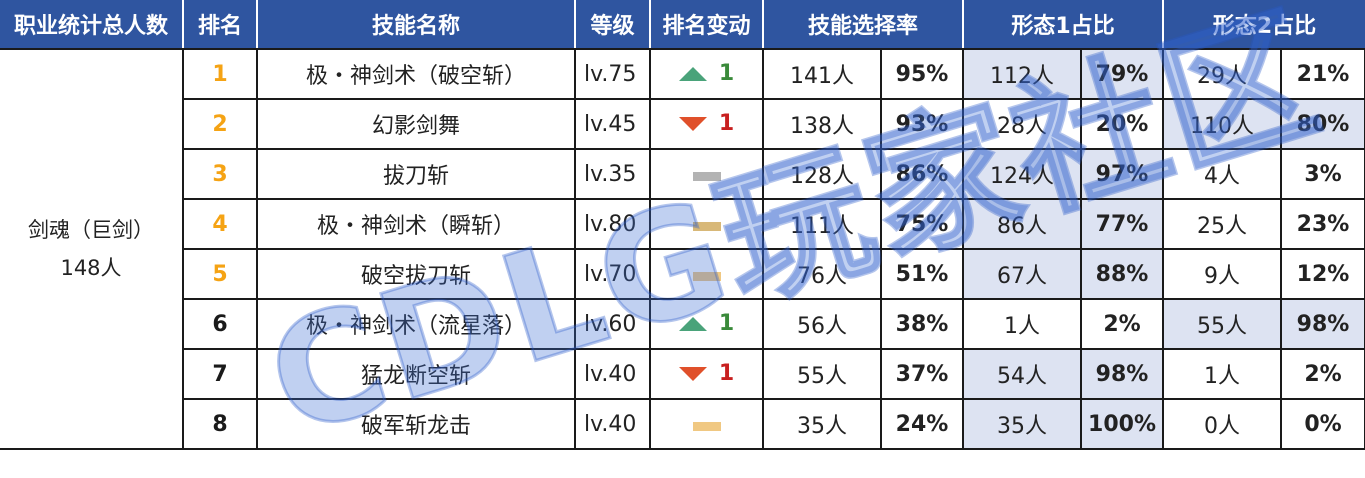 The image size is (1365, 478). Describe the element at coordinates (1122, 324) in the screenshot. I see `form1-pct-cell: 2%` at that location.